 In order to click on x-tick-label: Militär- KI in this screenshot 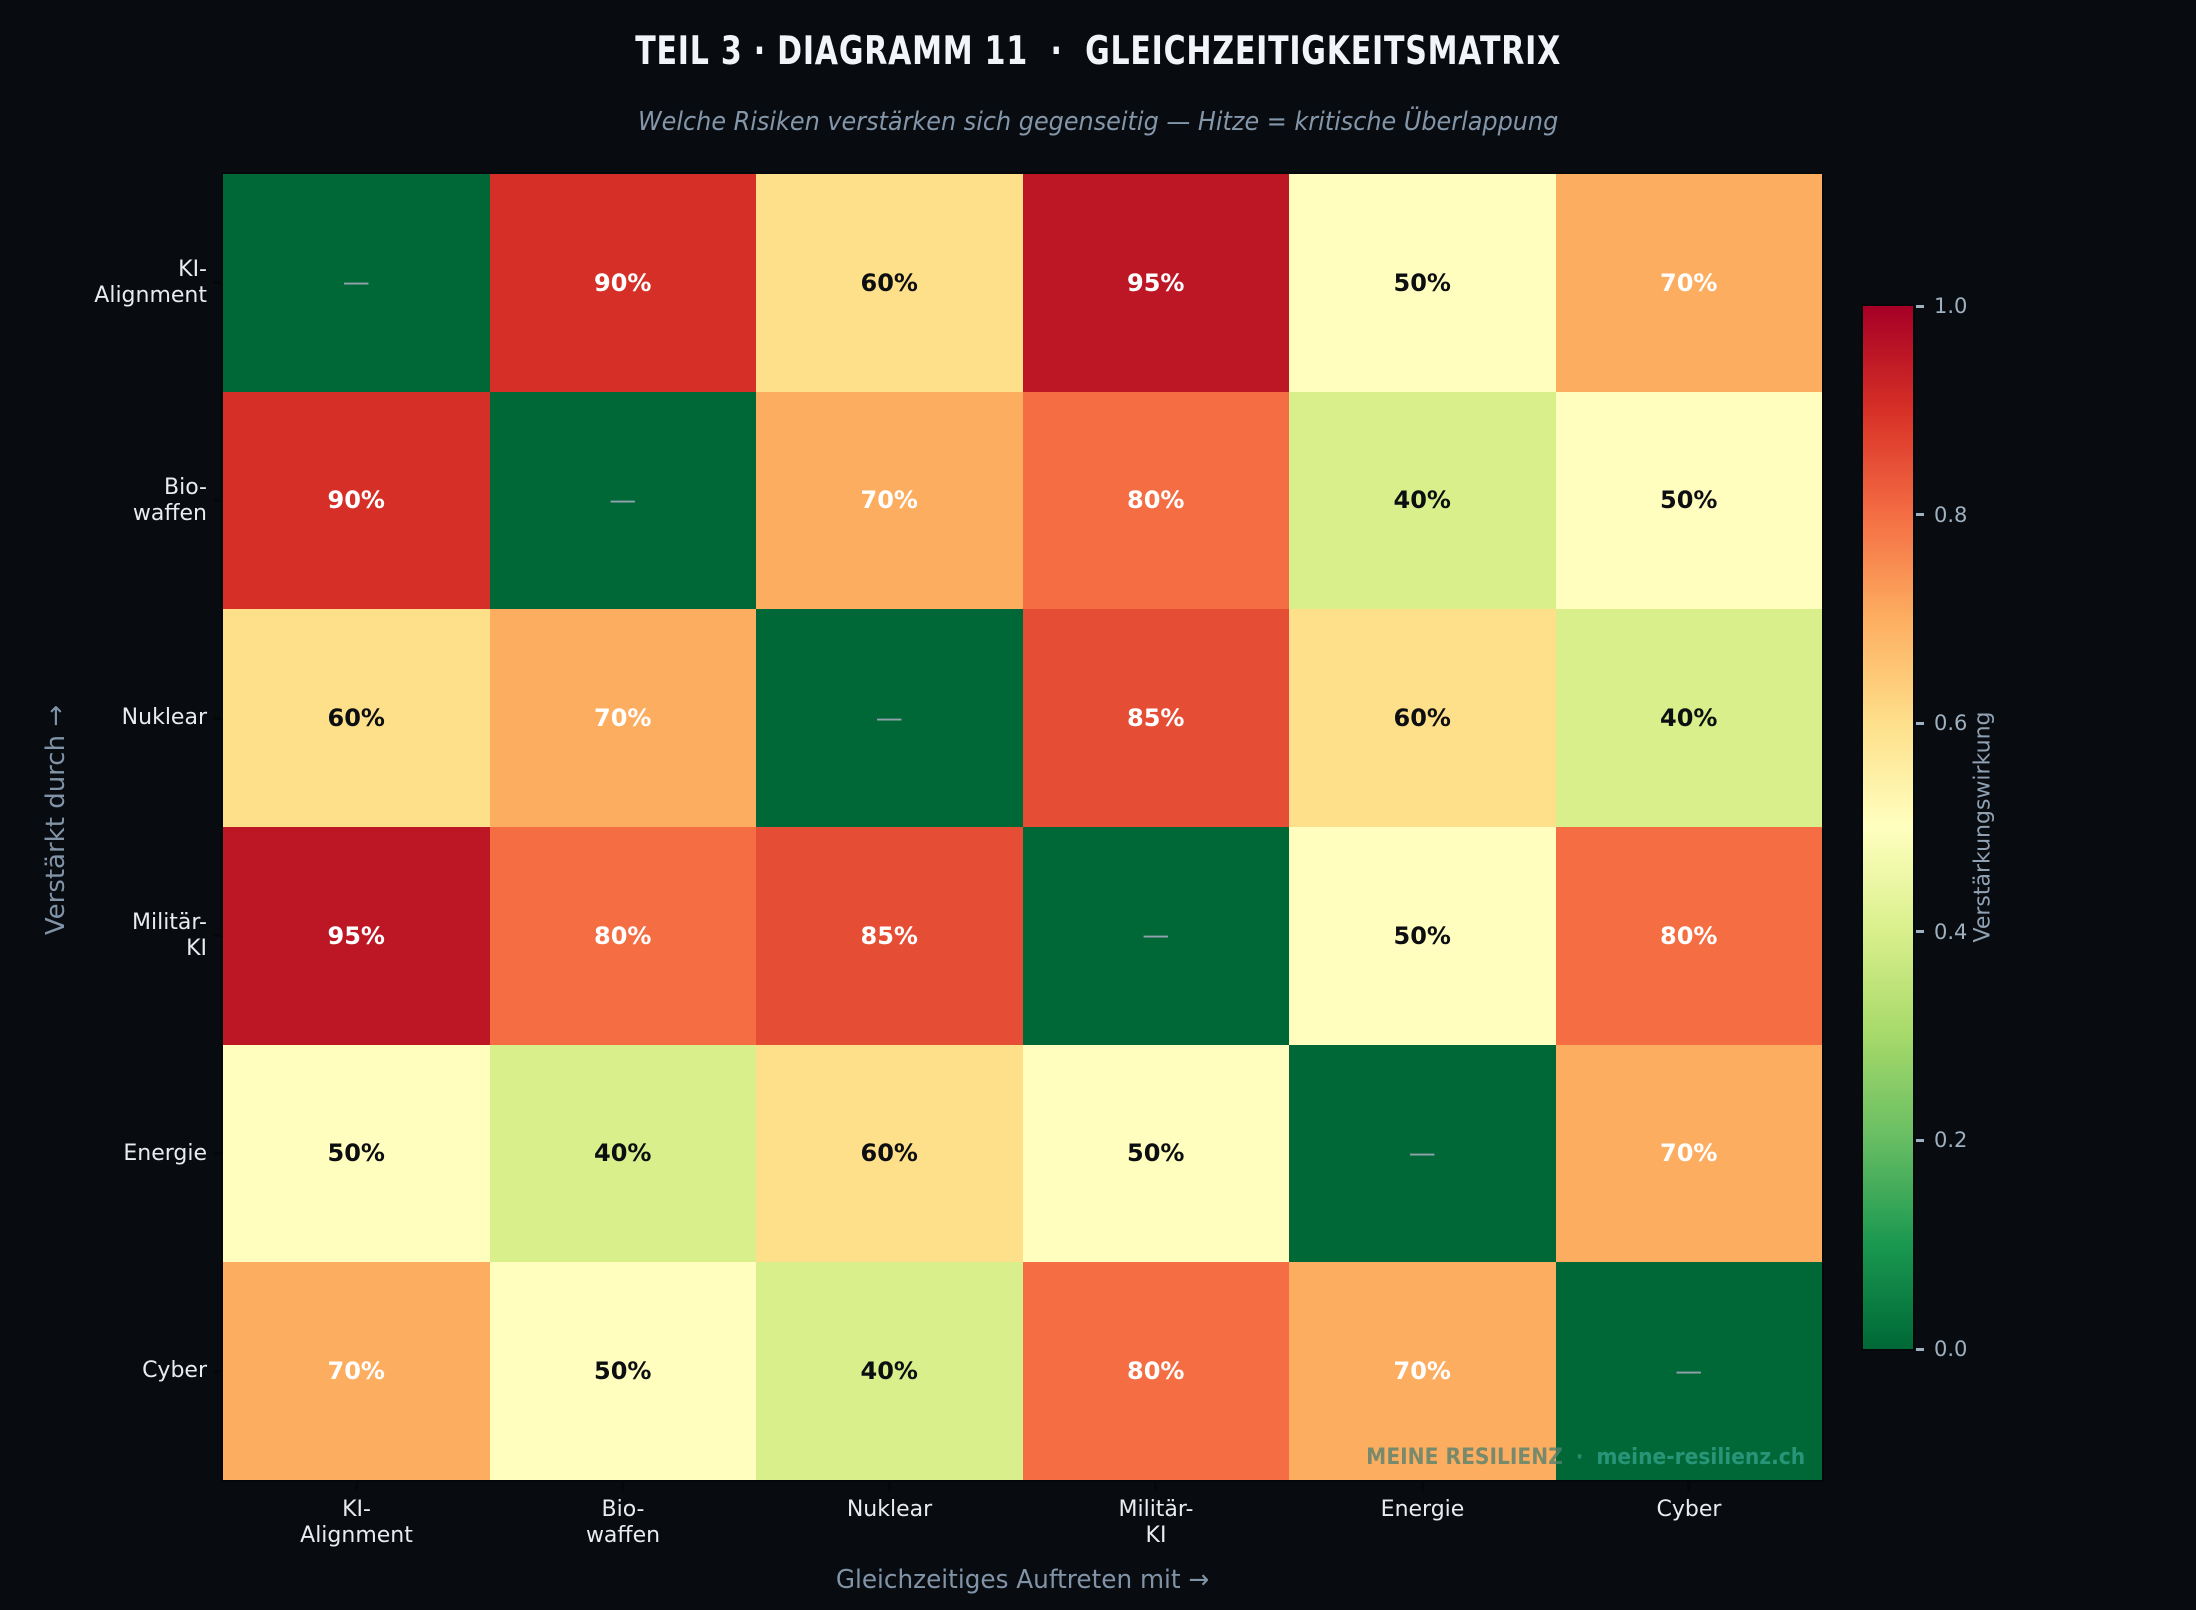, I will do `click(1156, 1522)`.